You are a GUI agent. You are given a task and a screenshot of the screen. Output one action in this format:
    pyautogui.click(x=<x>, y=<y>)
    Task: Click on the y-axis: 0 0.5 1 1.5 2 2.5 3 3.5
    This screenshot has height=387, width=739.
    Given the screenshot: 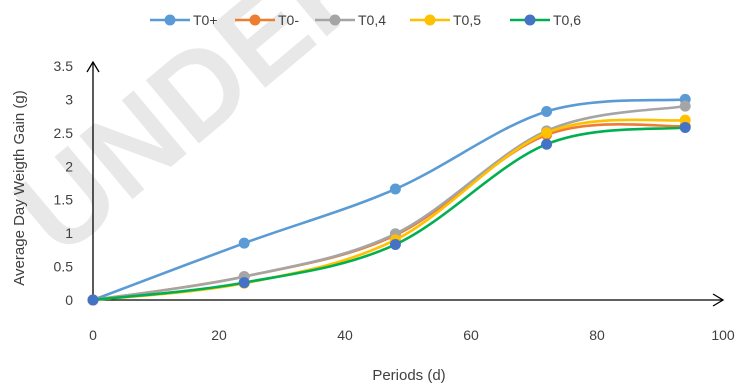 What is the action you would take?
    pyautogui.click(x=77, y=183)
    